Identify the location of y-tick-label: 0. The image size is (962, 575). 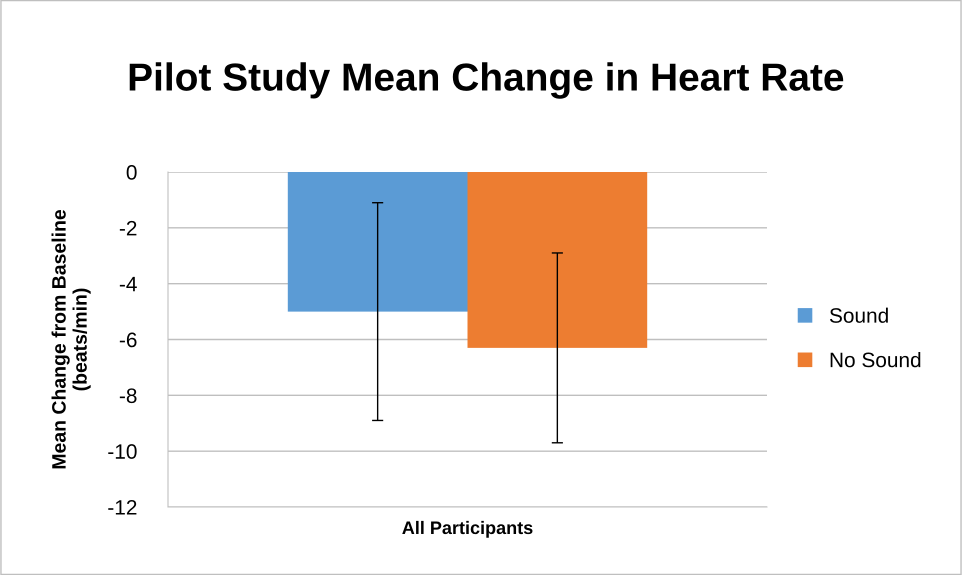
(131, 172).